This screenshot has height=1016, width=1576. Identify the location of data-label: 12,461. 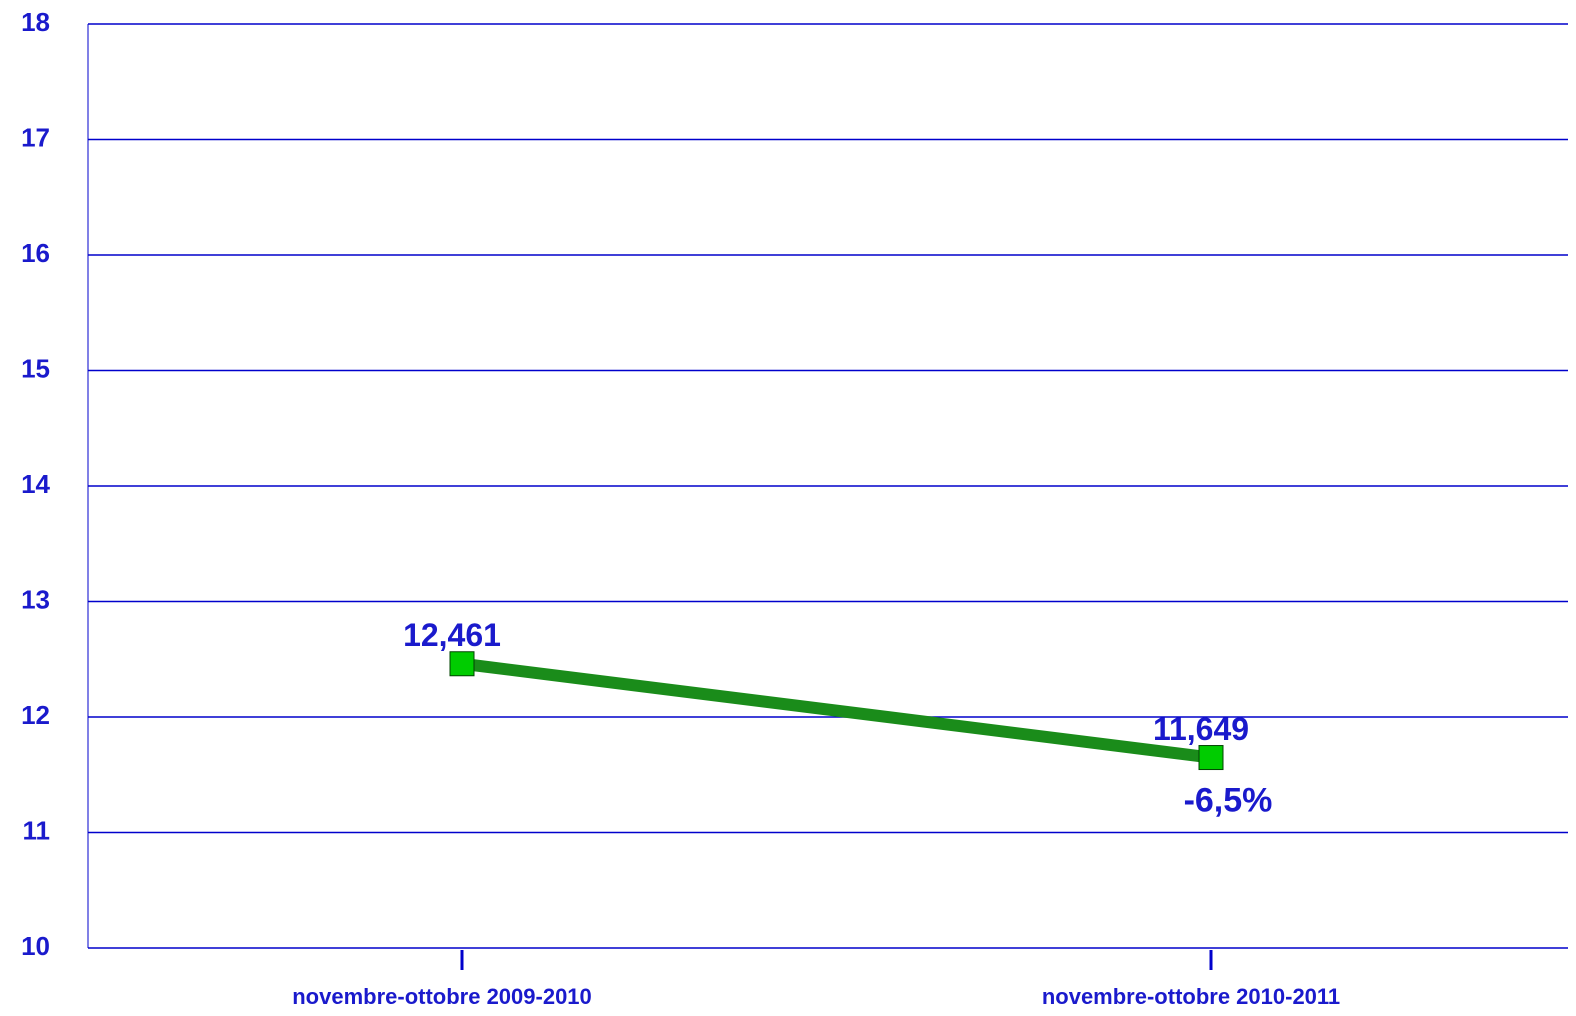
(452, 635).